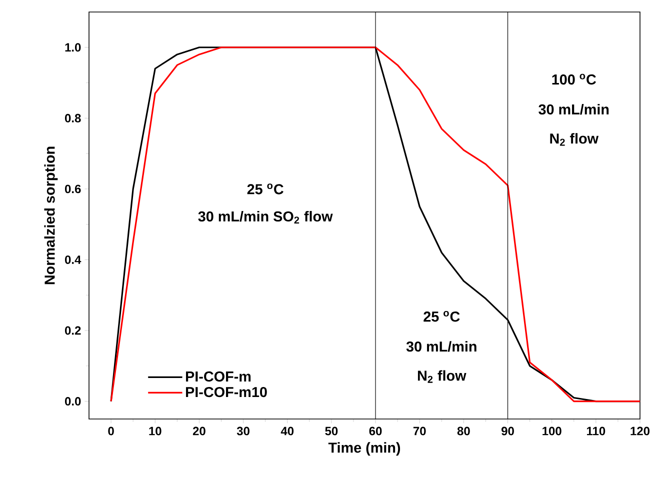 This screenshot has height=487, width=654. Describe the element at coordinates (218, 376) in the screenshot. I see `legend-label: PI-COF-m` at that location.